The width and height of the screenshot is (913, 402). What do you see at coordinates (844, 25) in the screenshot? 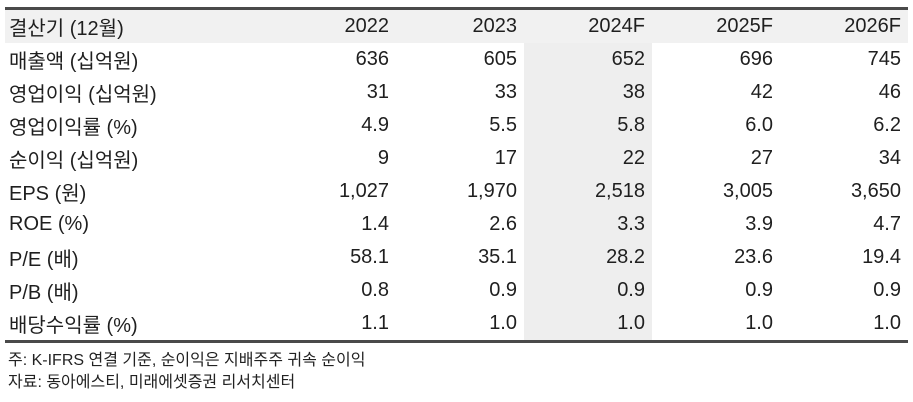
I see `header-year-2026f: 2026F` at bounding box center [844, 25].